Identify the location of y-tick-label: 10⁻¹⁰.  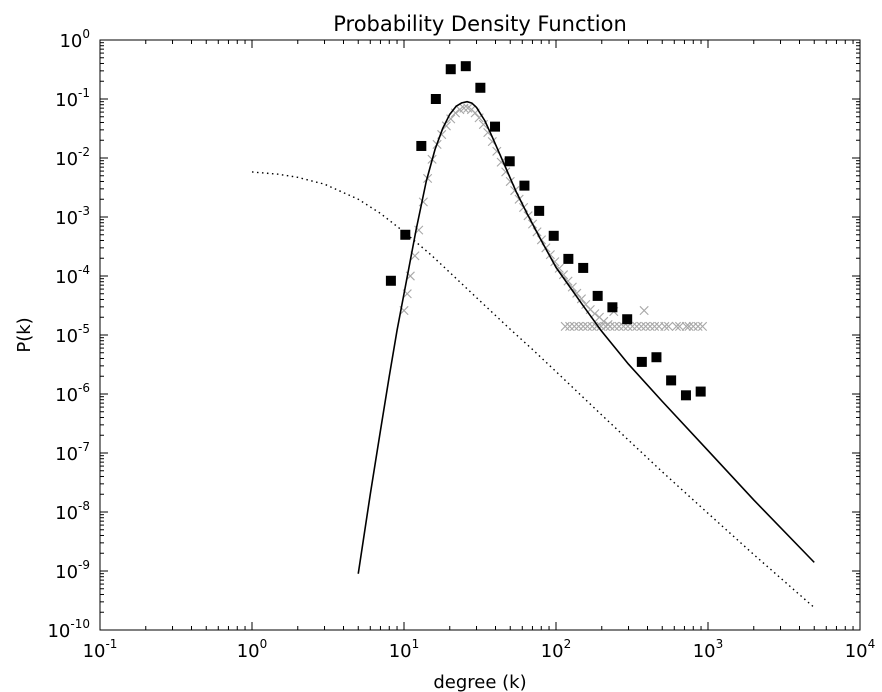
(68, 629).